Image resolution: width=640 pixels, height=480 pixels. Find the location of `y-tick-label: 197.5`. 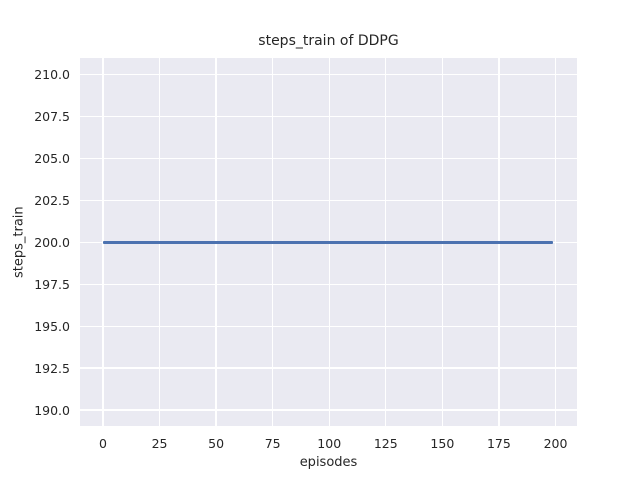

y-tick-label: 197.5 is located at coordinates (52, 284).